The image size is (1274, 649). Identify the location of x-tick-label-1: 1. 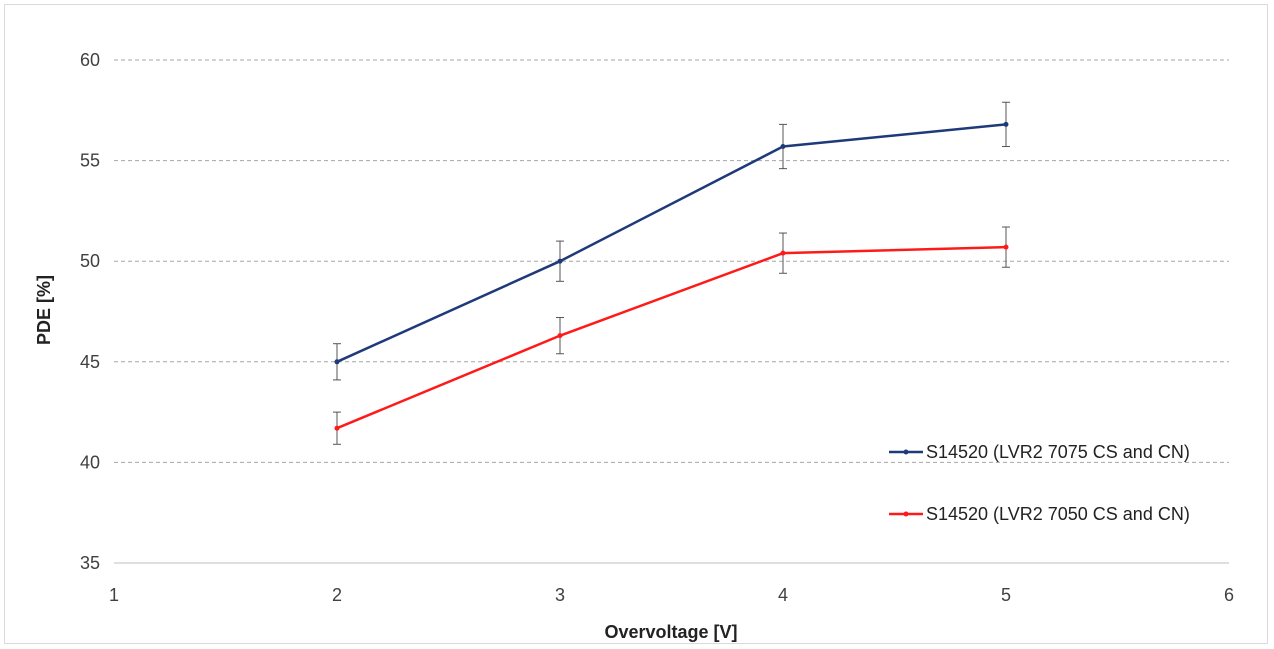
(114, 595).